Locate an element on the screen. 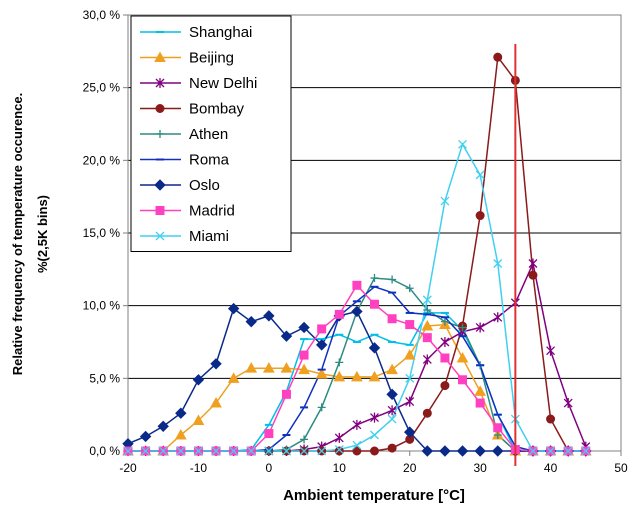 This screenshot has height=509, width=637. legend-label-bombay: Bombay is located at coordinates (217, 109).